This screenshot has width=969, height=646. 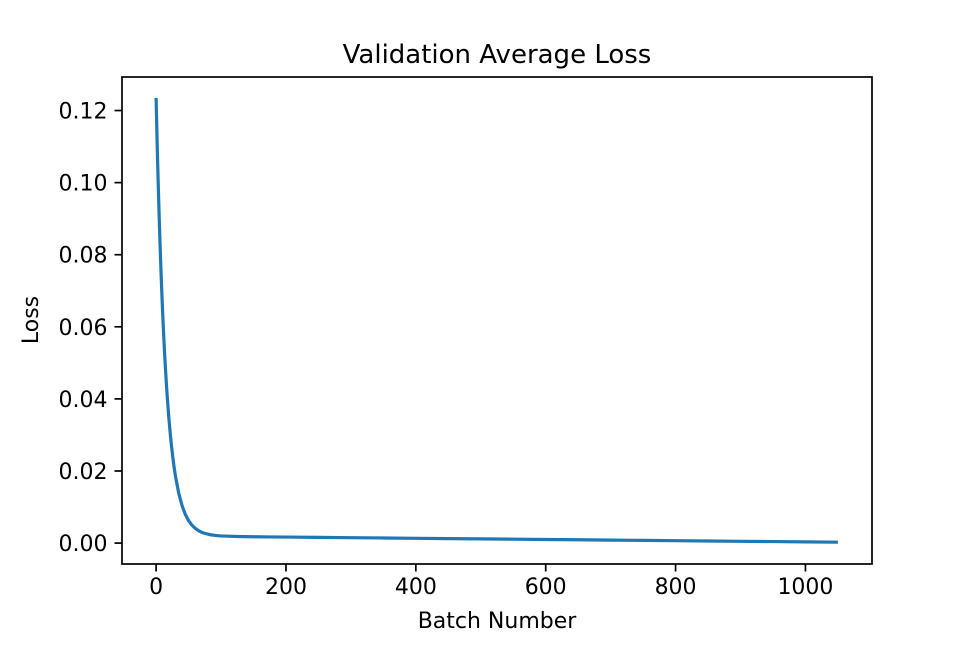 What do you see at coordinates (31, 320) in the screenshot?
I see `y-axis-label: Loss` at bounding box center [31, 320].